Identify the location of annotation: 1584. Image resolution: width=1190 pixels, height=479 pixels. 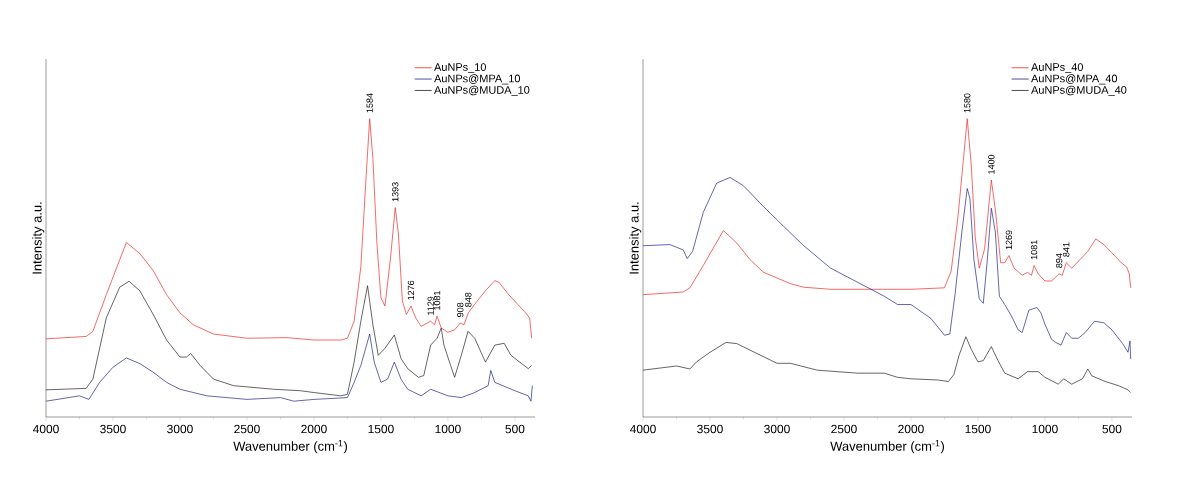
(369, 103).